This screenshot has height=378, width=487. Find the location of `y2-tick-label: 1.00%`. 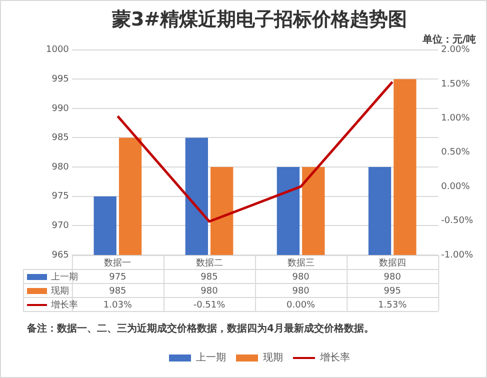

y2-tick-label: 1.00% is located at coordinates (455, 119).